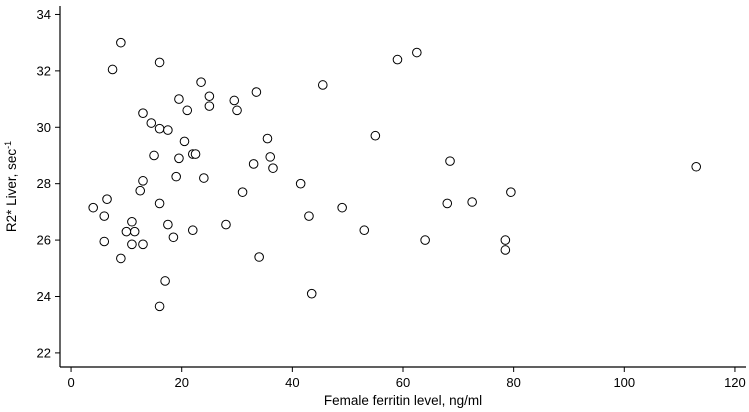 Image resolution: width=749 pixels, height=412 pixels. What do you see at coordinates (513, 382) in the screenshot?
I see `x-tick-label: 80` at bounding box center [513, 382].